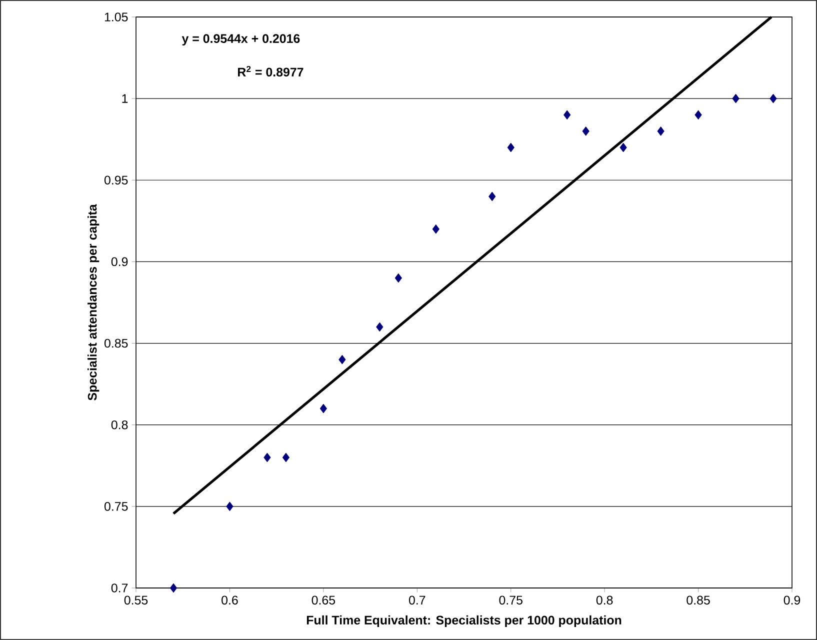 The image size is (817, 640). I want to click on x-tick-label: 0.75, so click(510, 600).